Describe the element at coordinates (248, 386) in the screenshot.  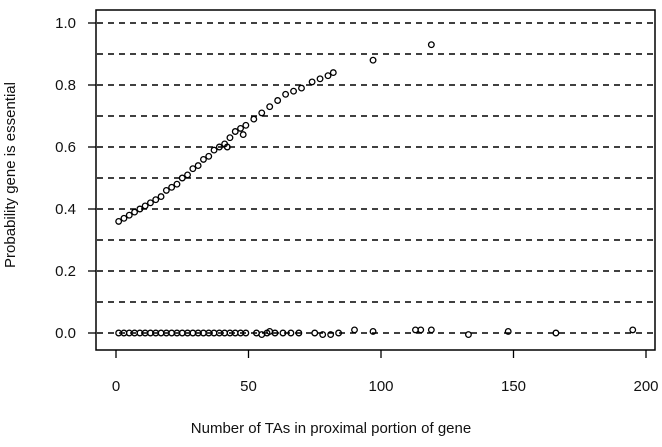
I see `x-tick-label: 50` at that location.